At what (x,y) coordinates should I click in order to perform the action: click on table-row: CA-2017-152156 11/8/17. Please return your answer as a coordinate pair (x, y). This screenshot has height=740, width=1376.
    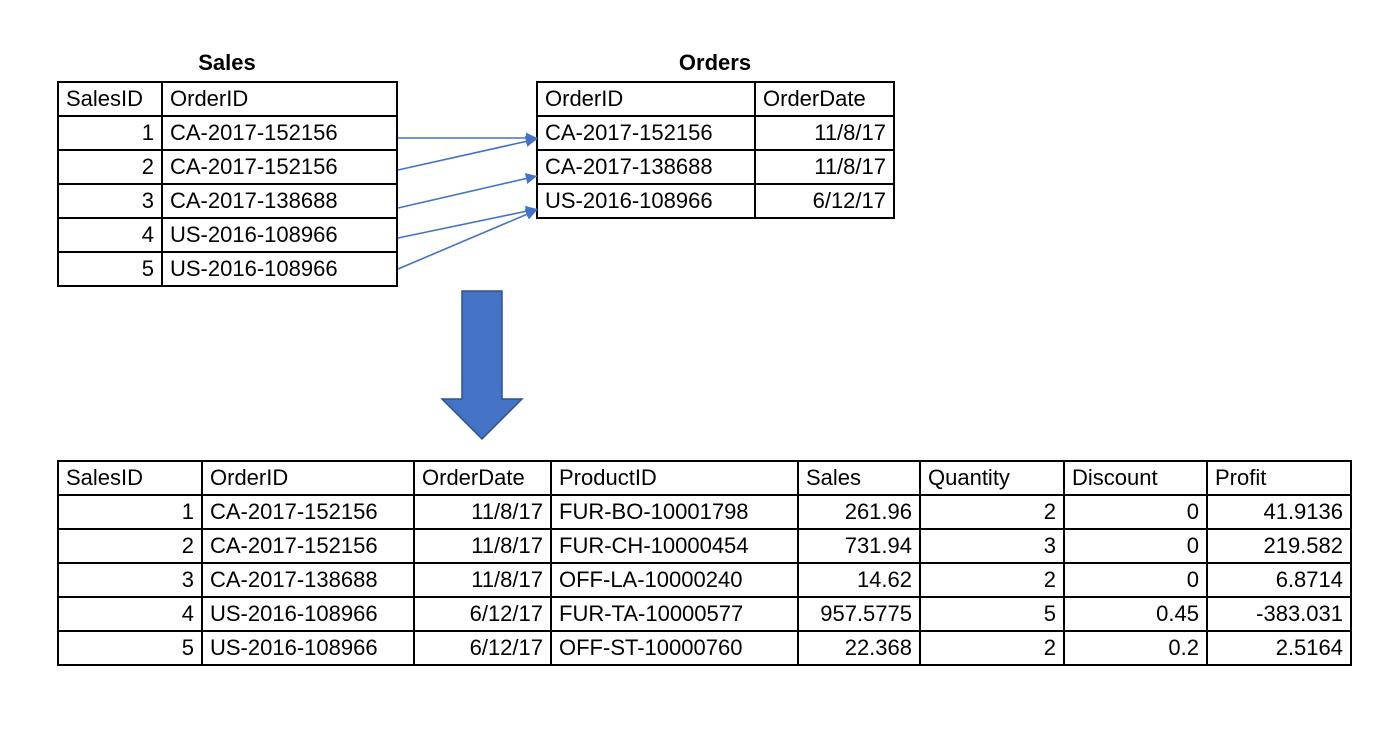
    Looking at the image, I should click on (715, 133).